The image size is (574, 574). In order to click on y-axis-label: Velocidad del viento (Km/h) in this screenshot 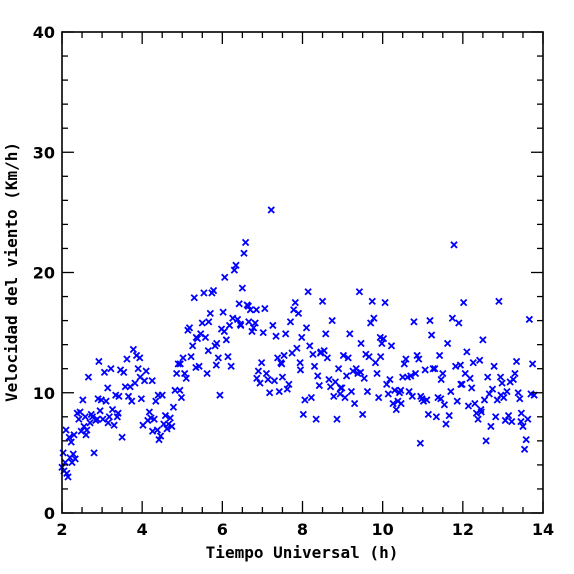, I will do `click(11, 272)`.